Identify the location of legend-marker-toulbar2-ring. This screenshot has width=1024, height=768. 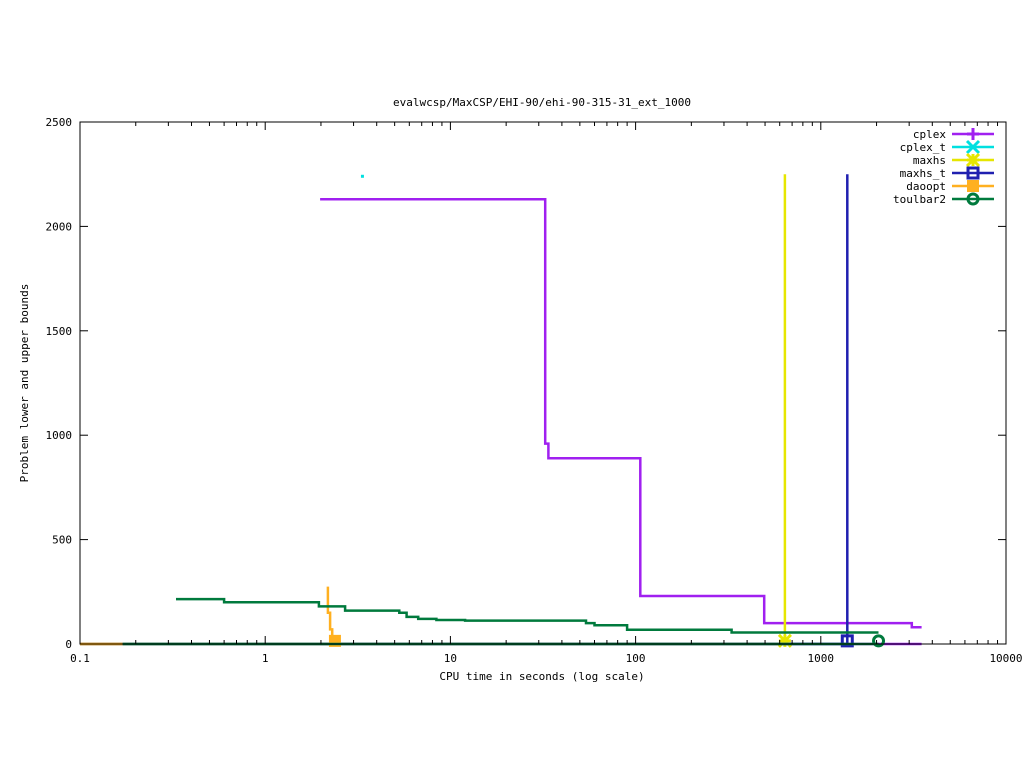
(973, 199).